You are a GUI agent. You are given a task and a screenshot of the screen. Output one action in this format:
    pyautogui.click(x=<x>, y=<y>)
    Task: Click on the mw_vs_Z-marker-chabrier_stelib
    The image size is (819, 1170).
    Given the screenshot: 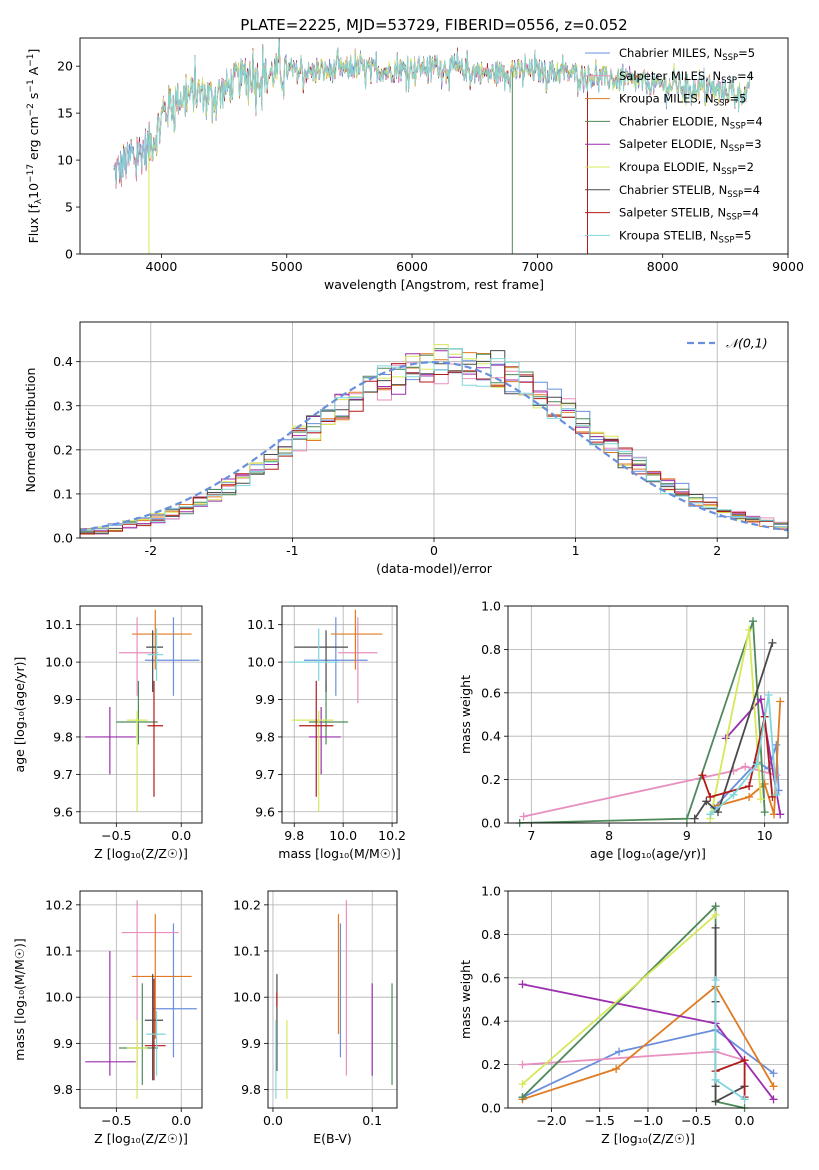 What is the action you would take?
    pyautogui.click(x=715, y=927)
    